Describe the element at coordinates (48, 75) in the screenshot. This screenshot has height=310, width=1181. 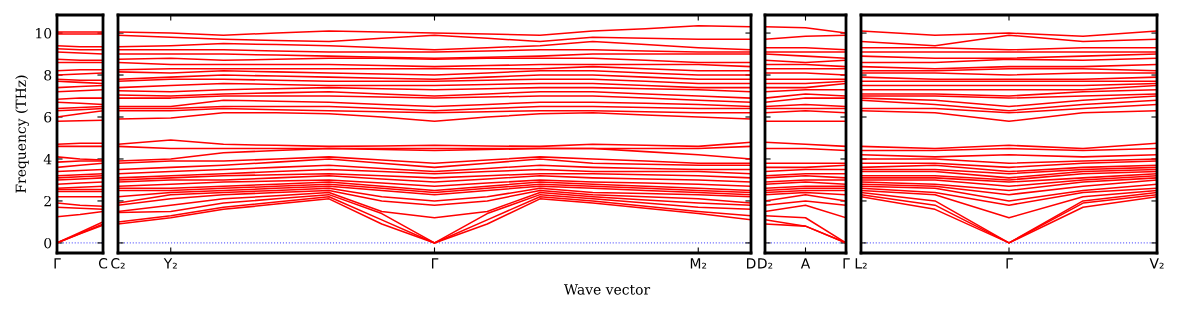
I see `y-tick-label: 8` at that location.